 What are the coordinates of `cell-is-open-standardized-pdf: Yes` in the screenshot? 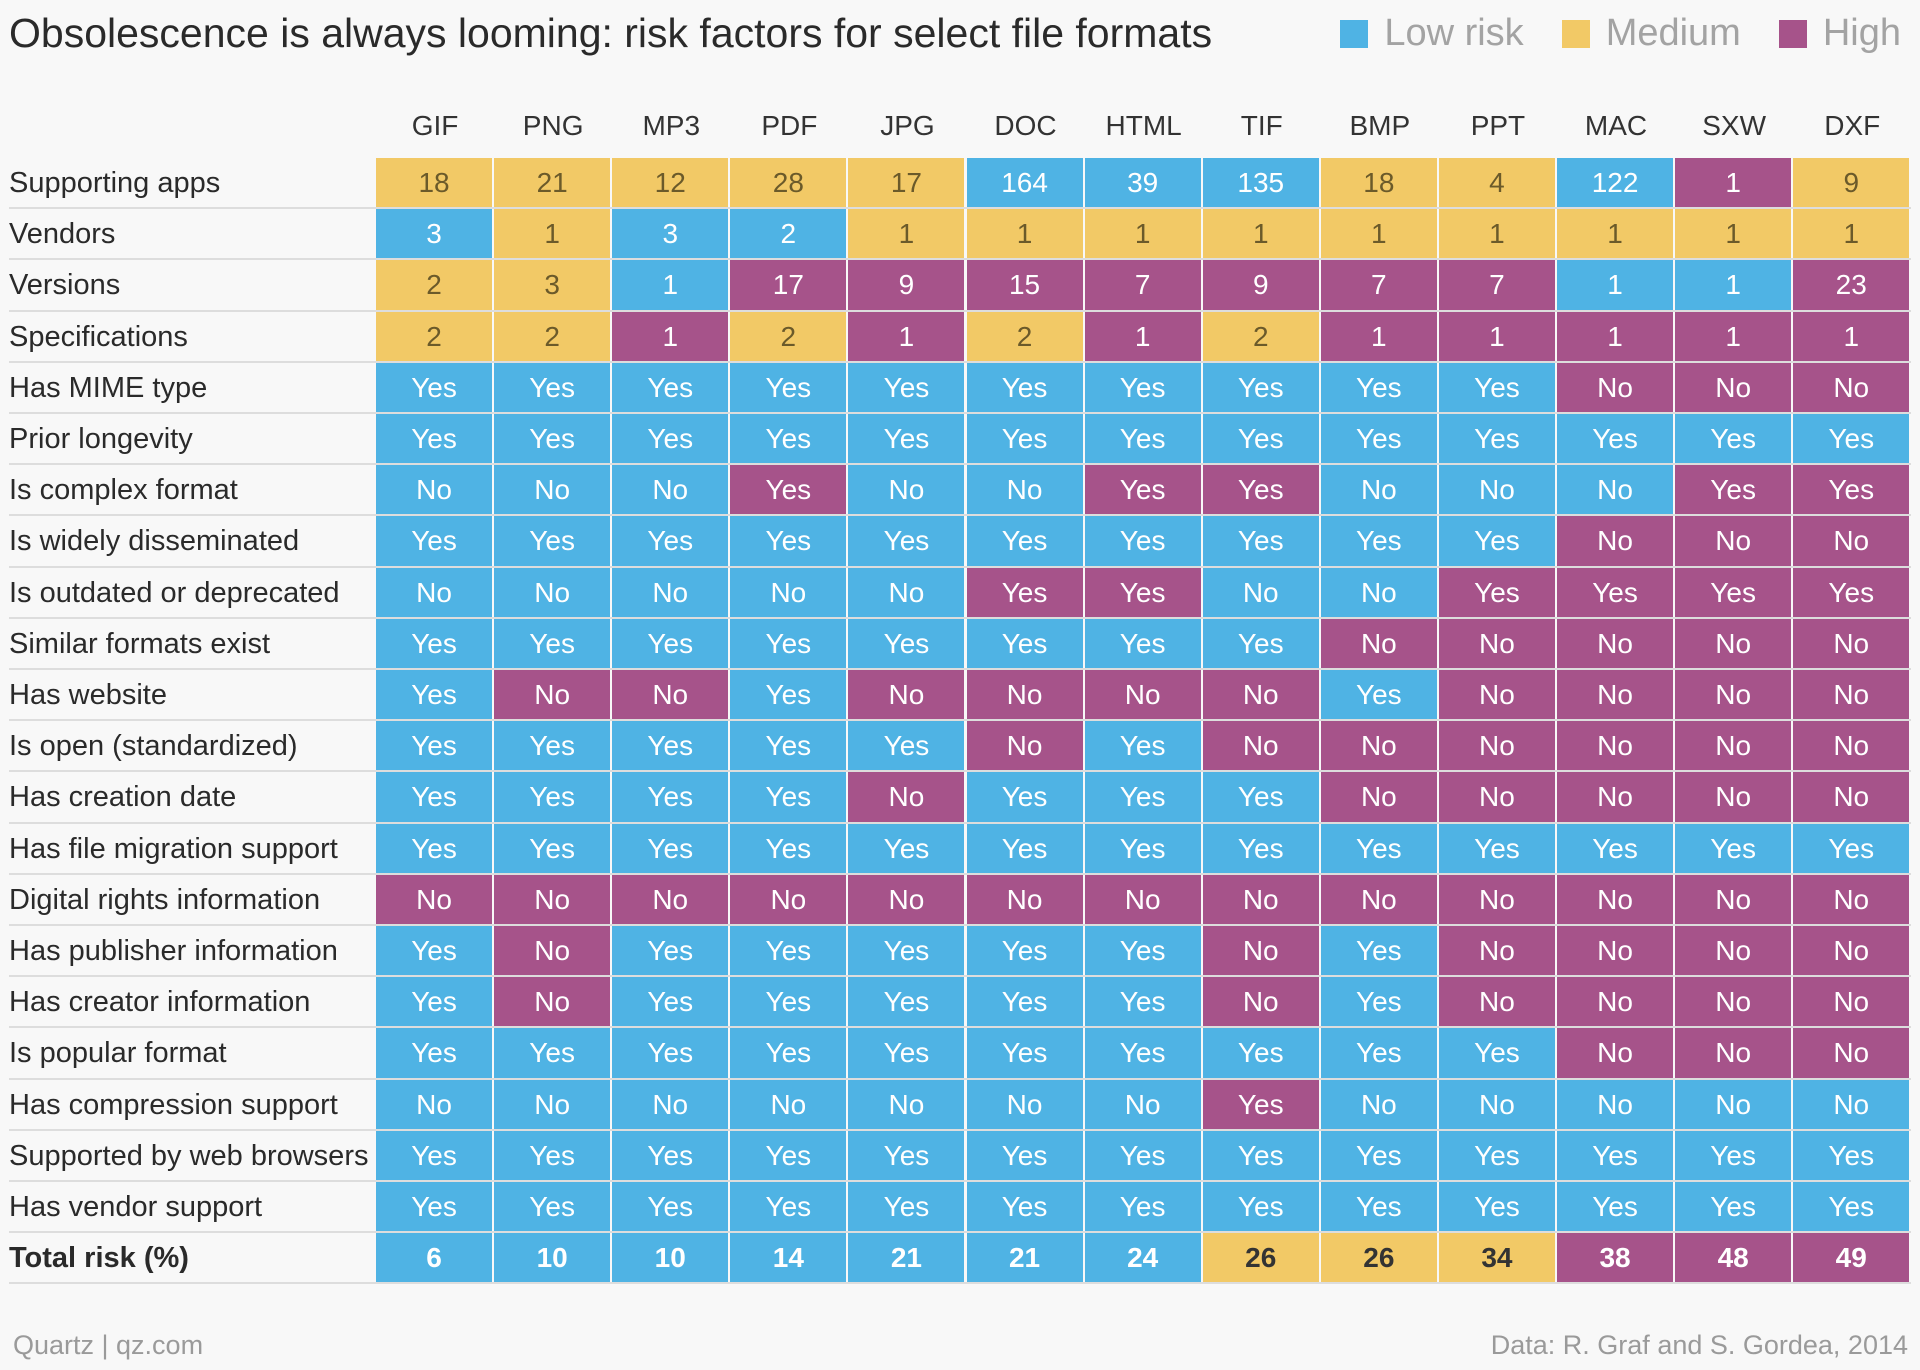 It's located at (788, 746).